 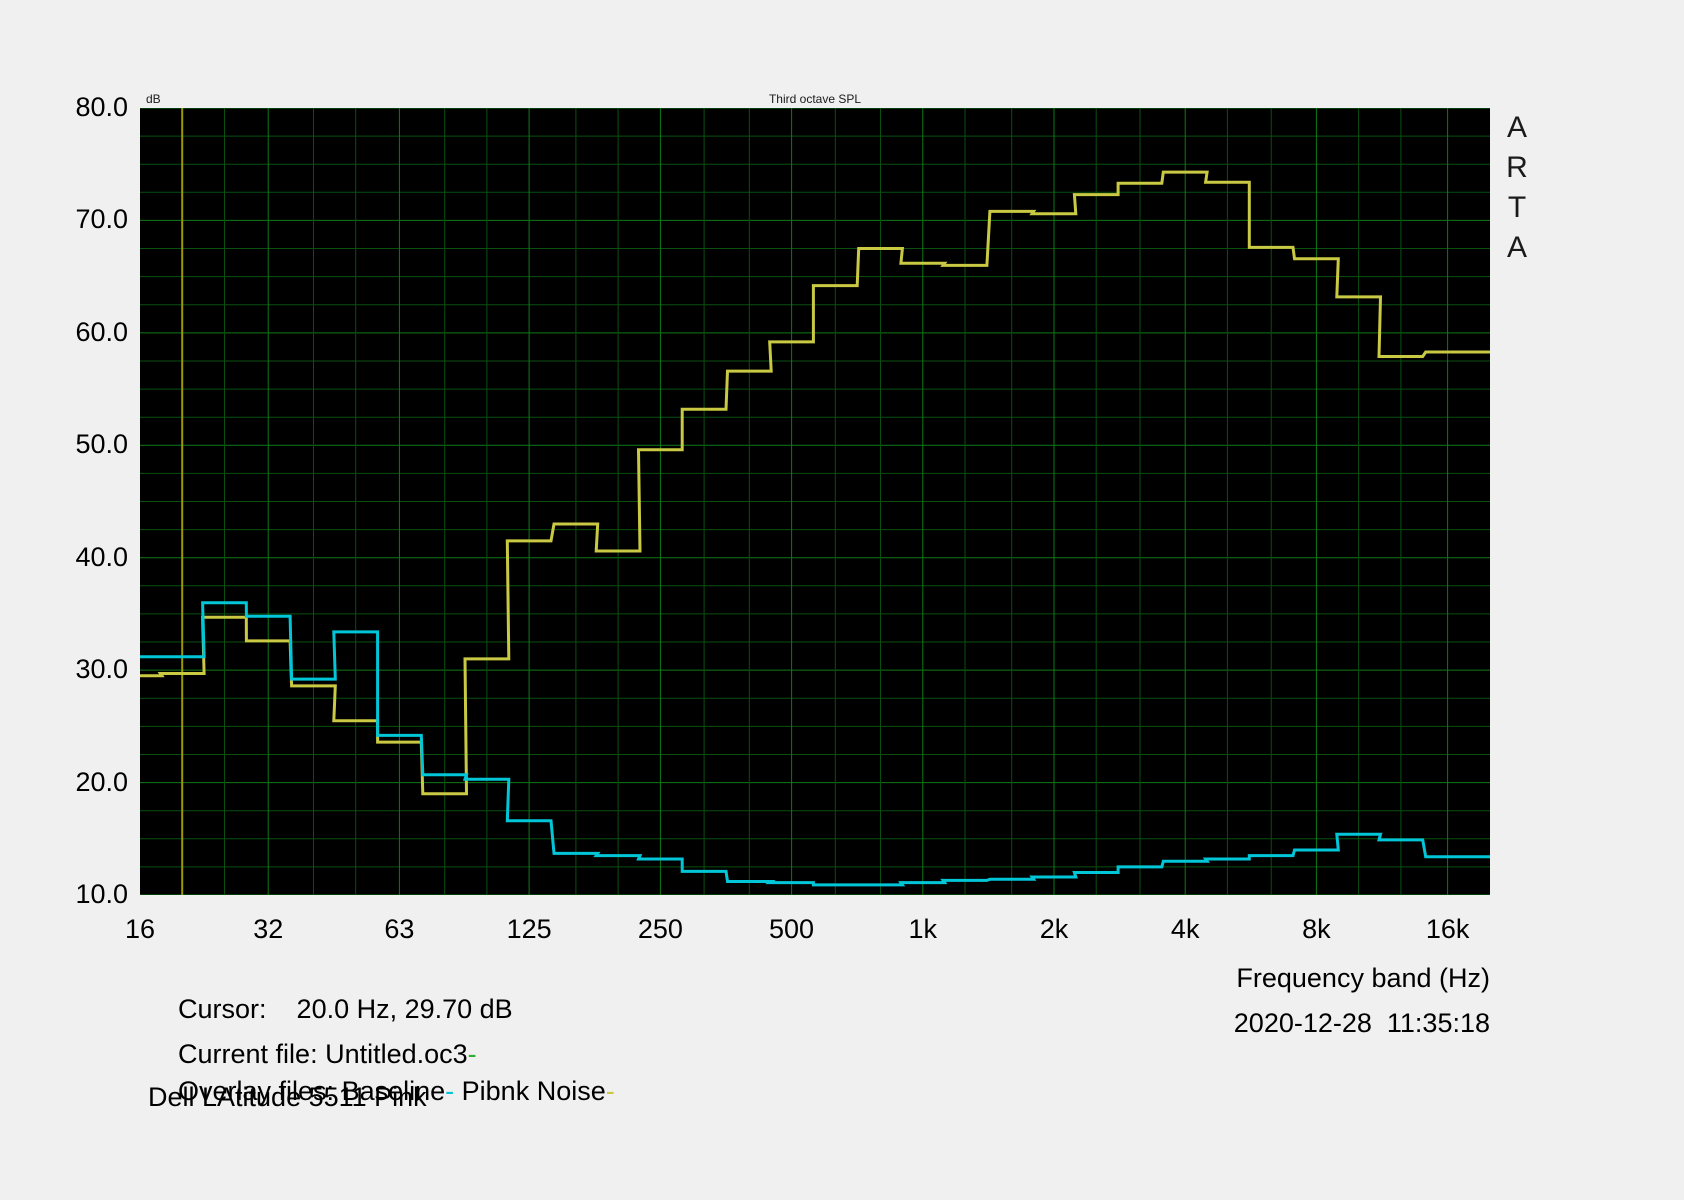 I want to click on y-tick-label: 70.0, so click(x=101, y=219).